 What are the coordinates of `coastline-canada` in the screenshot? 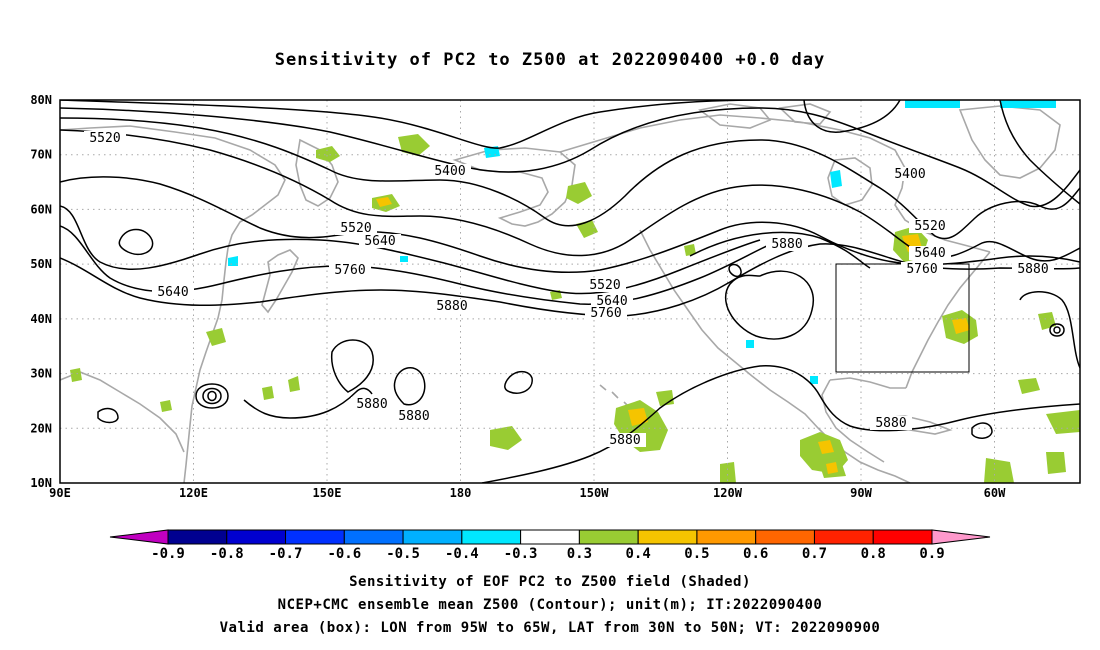 It's located at (775, 183).